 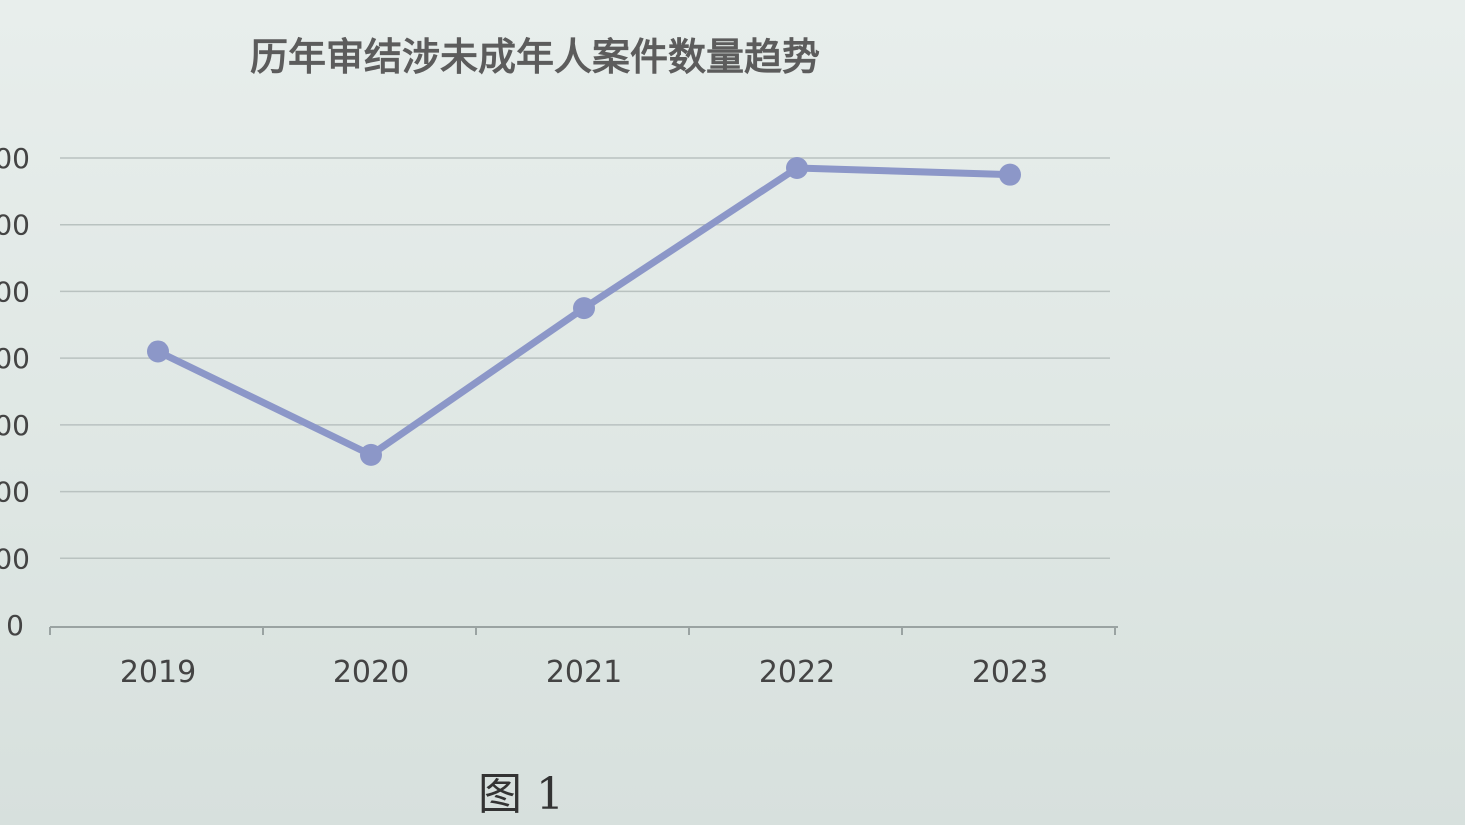 I want to click on figure-caption: 图 1, so click(x=521, y=794).